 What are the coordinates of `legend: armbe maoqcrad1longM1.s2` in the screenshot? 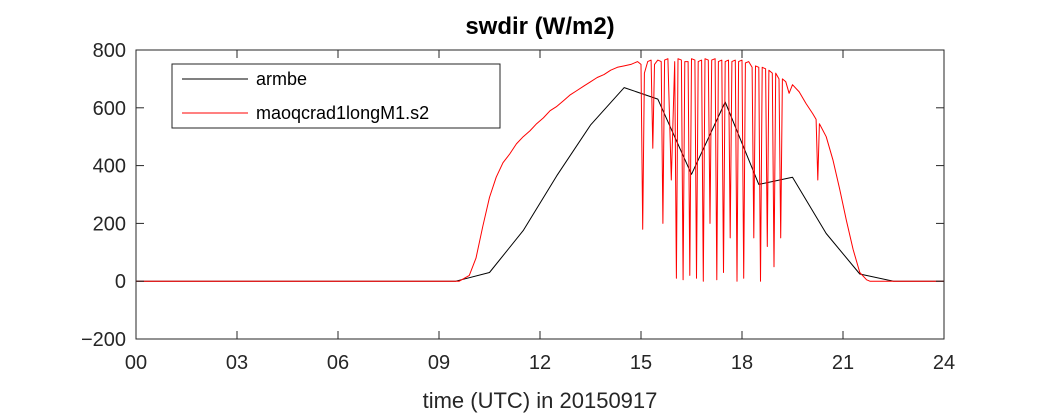 It's located at (336, 96).